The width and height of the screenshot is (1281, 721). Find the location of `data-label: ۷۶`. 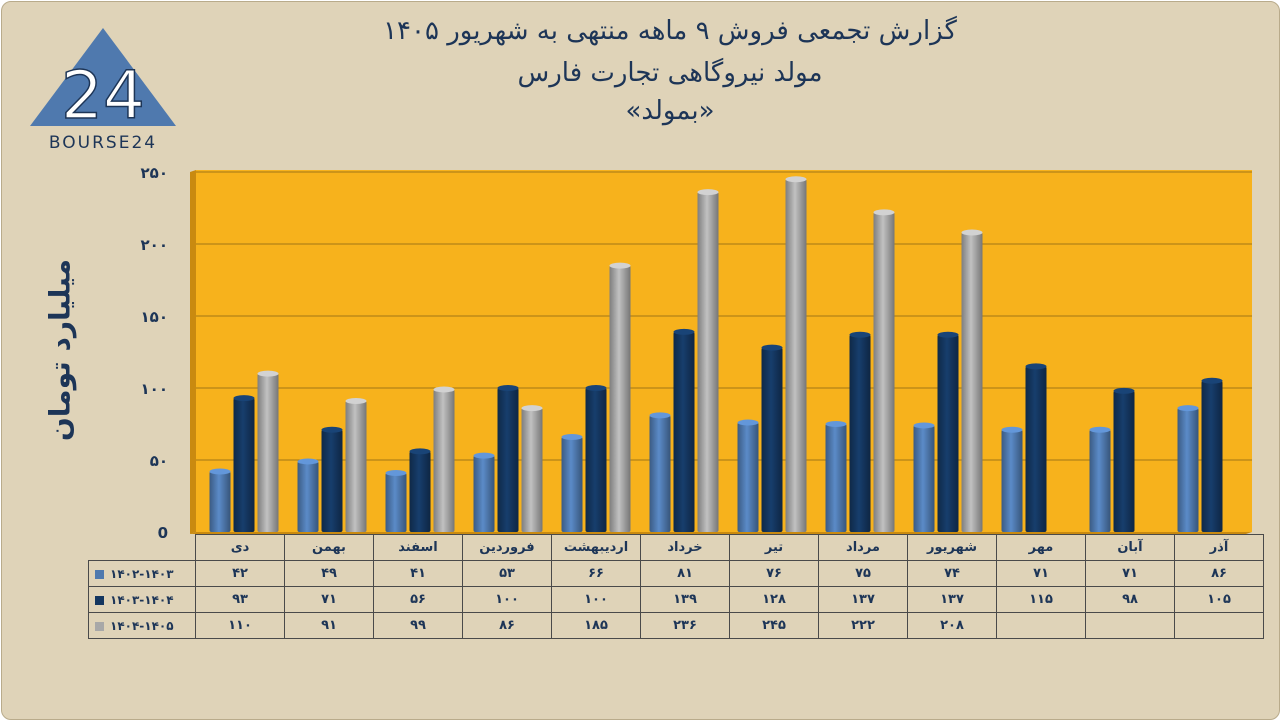

data-label: ۷۶ is located at coordinates (774, 573).